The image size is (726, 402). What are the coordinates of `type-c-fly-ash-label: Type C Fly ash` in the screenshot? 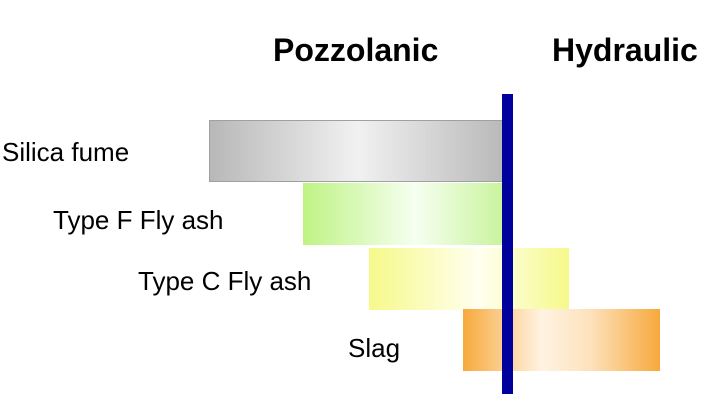 It's located at (225, 281).